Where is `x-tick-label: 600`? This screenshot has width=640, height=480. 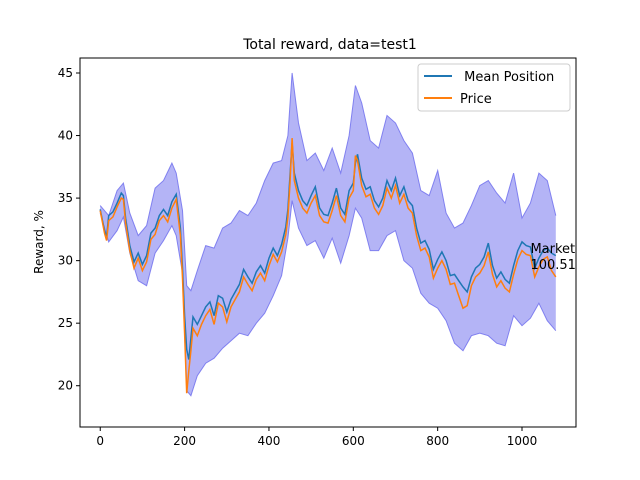 x-tick-label: 600 is located at coordinates (353, 441).